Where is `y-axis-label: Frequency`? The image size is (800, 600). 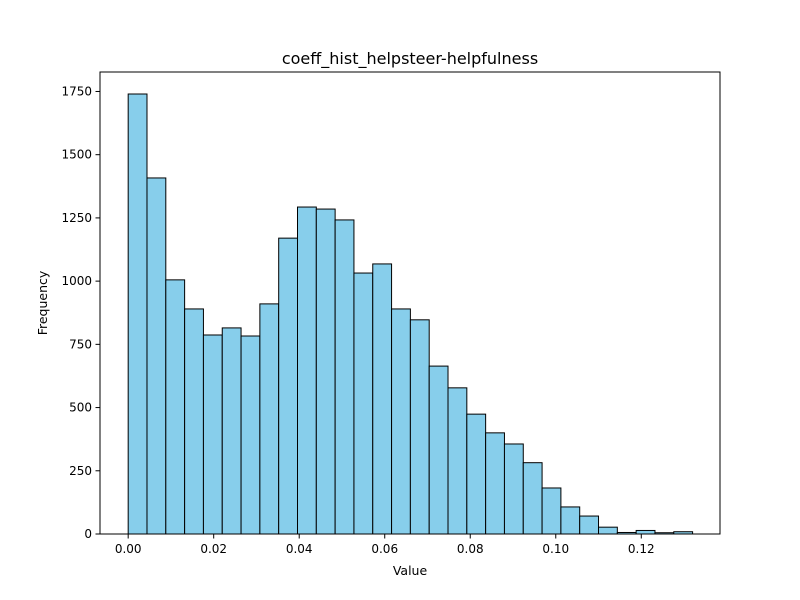
y-axis-label: Frequency is located at coordinates (42, 302).